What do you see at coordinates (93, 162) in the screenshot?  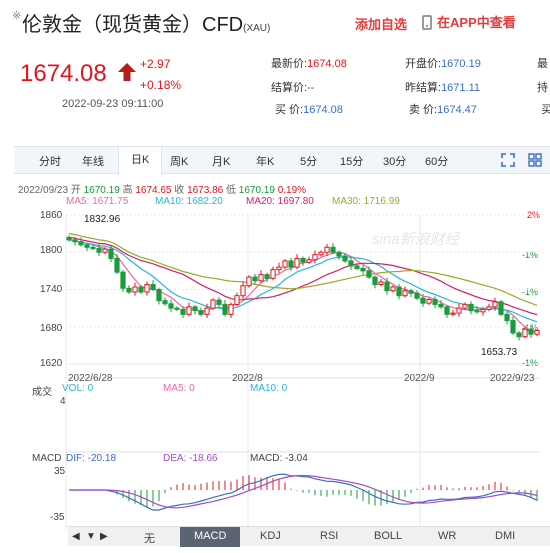 I see `tab-year-line: 年线` at bounding box center [93, 162].